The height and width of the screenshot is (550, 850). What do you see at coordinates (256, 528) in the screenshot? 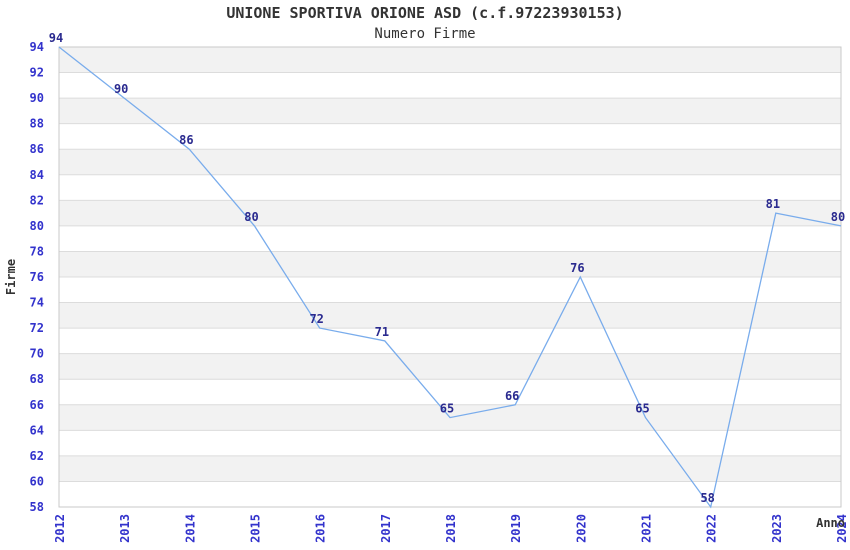
I see `x-tick-label: 2015` at bounding box center [256, 528].